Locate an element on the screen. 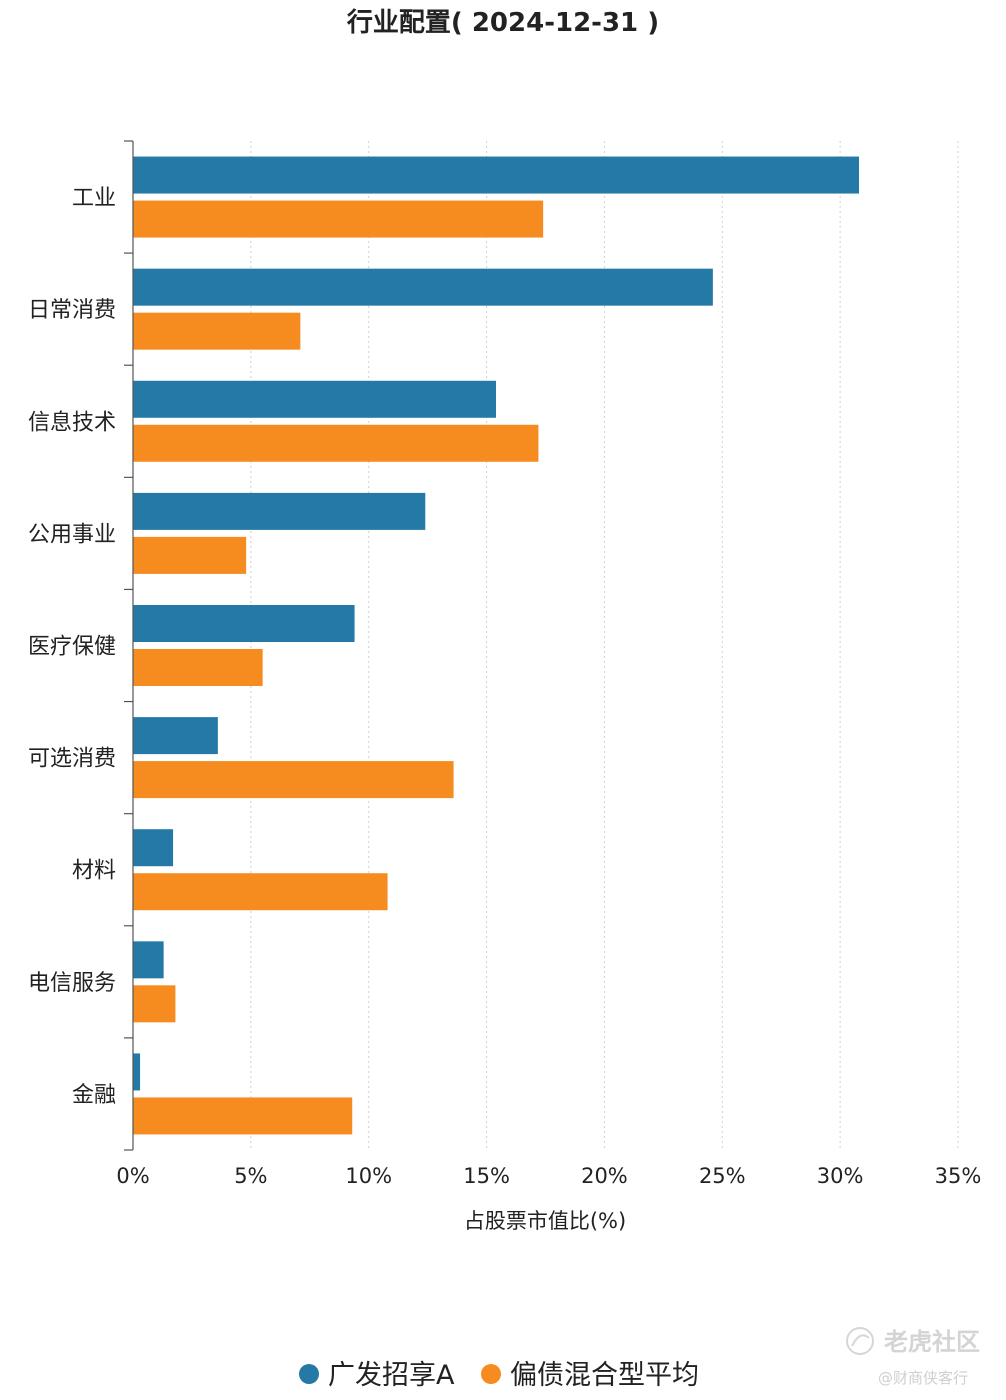  category-label: 公用事业 is located at coordinates (72, 534).